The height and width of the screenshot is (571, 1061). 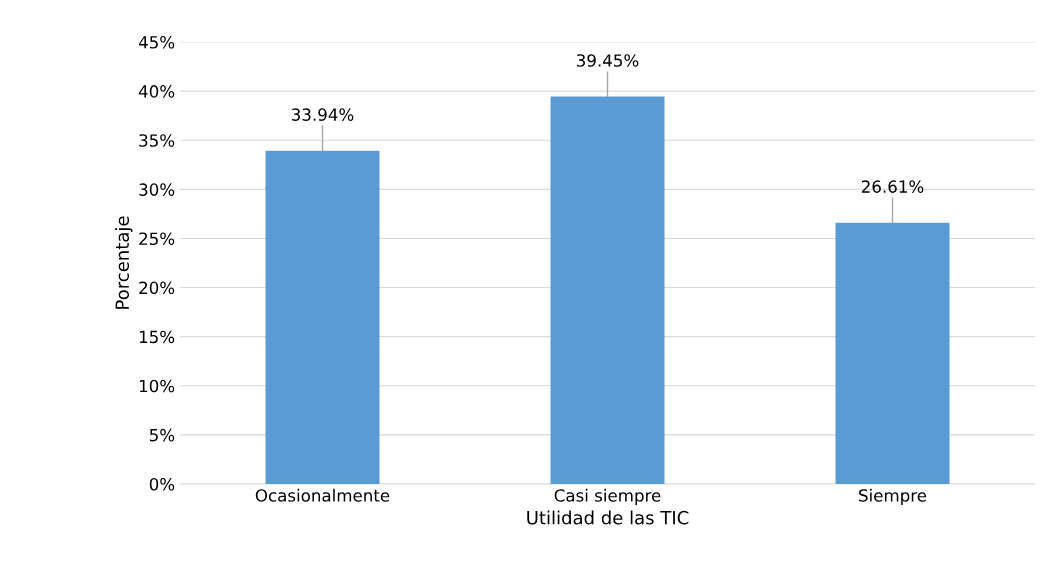 I want to click on y-tick-label: 15%, so click(x=157, y=337).